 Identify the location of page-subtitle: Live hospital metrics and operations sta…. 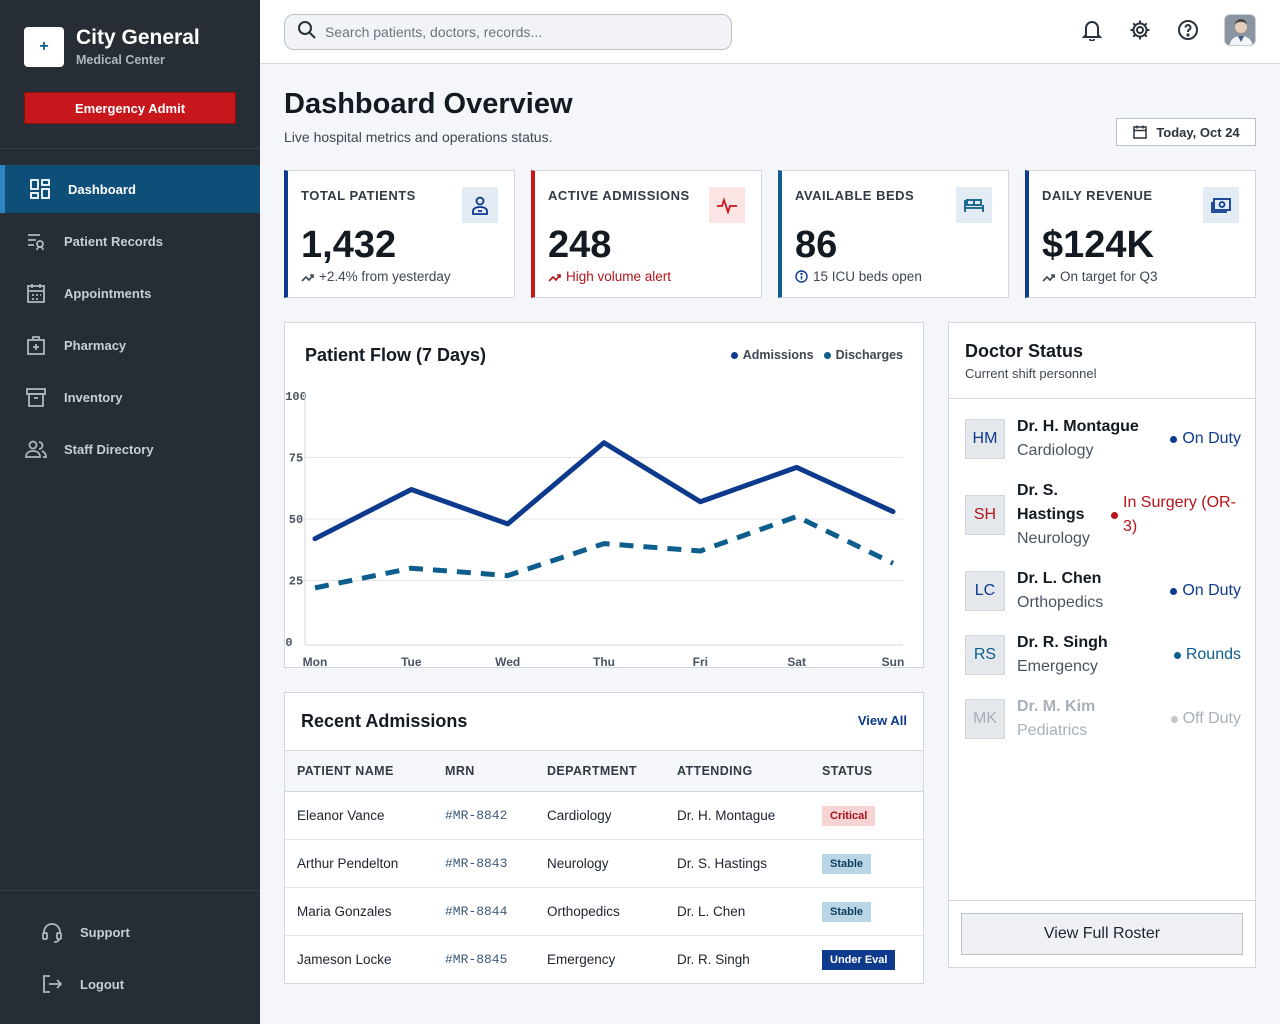
(418, 137).